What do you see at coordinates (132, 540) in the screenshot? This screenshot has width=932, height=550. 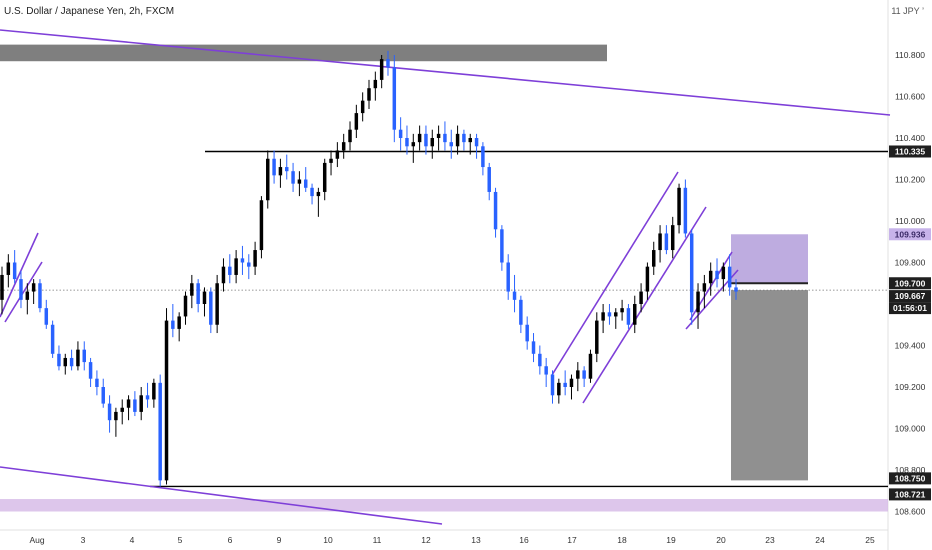 I see `x-tick-label: 4` at bounding box center [132, 540].